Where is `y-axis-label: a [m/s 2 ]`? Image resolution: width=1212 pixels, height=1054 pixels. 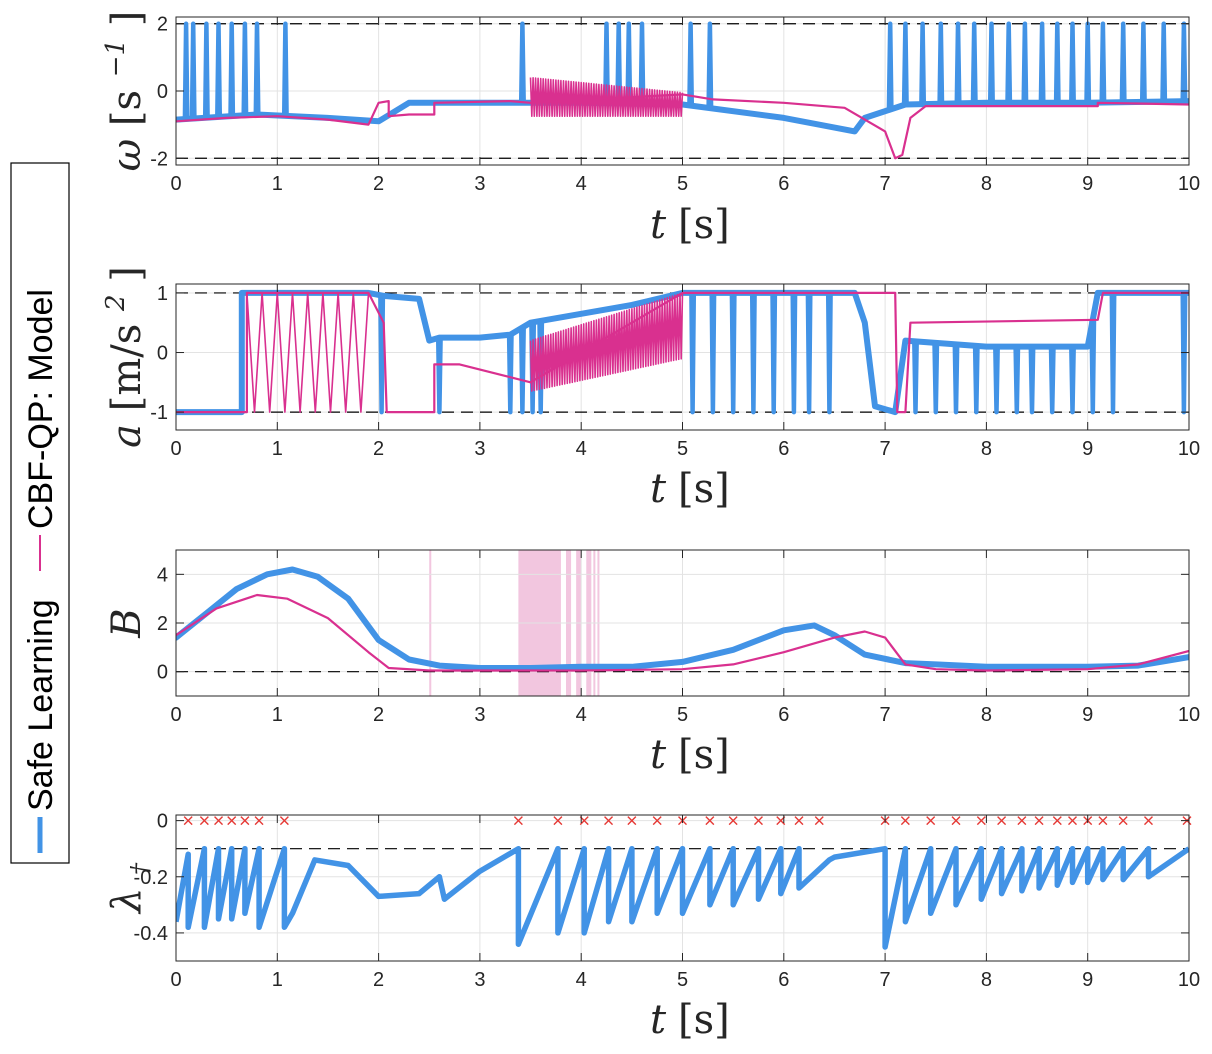 y-axis-label: a [m/s 2 ] is located at coordinates (125, 357).